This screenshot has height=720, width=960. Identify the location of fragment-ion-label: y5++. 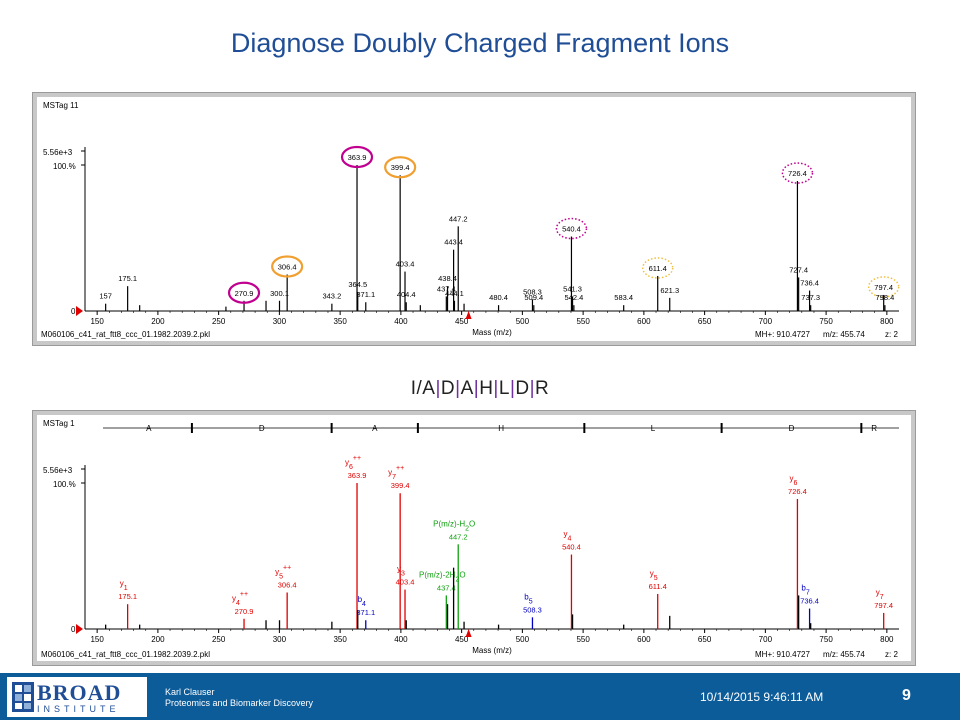
(283, 573).